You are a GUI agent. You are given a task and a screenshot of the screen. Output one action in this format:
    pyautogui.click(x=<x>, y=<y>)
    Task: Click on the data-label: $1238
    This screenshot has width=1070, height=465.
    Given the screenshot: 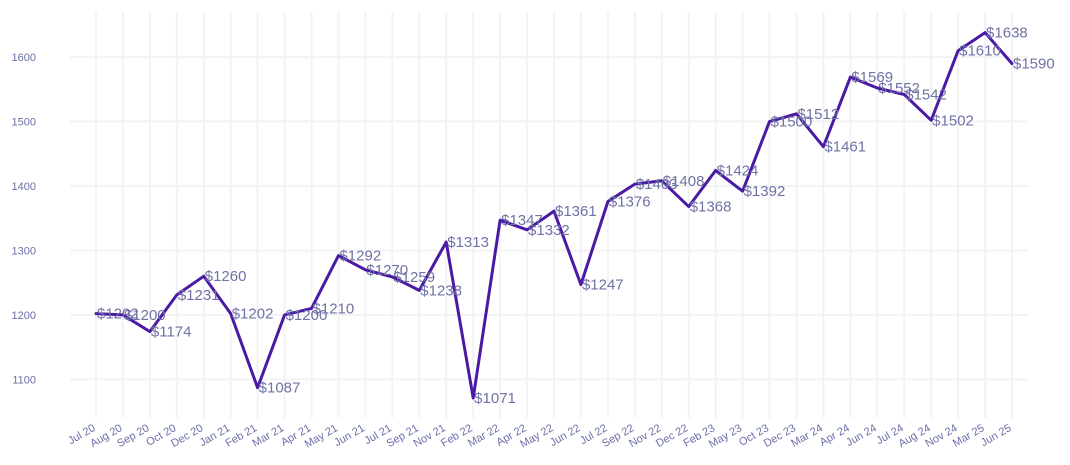 What is the action you would take?
    pyautogui.click(x=441, y=290)
    